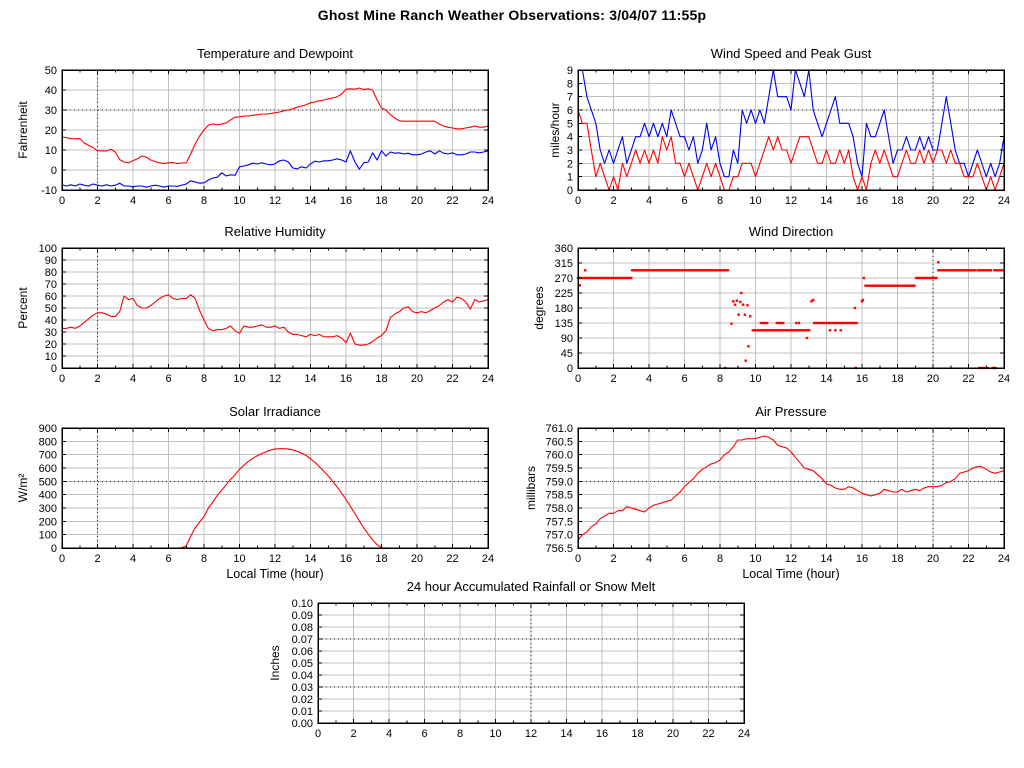  What do you see at coordinates (275, 126) in the screenshot?
I see `temperature-series` at bounding box center [275, 126].